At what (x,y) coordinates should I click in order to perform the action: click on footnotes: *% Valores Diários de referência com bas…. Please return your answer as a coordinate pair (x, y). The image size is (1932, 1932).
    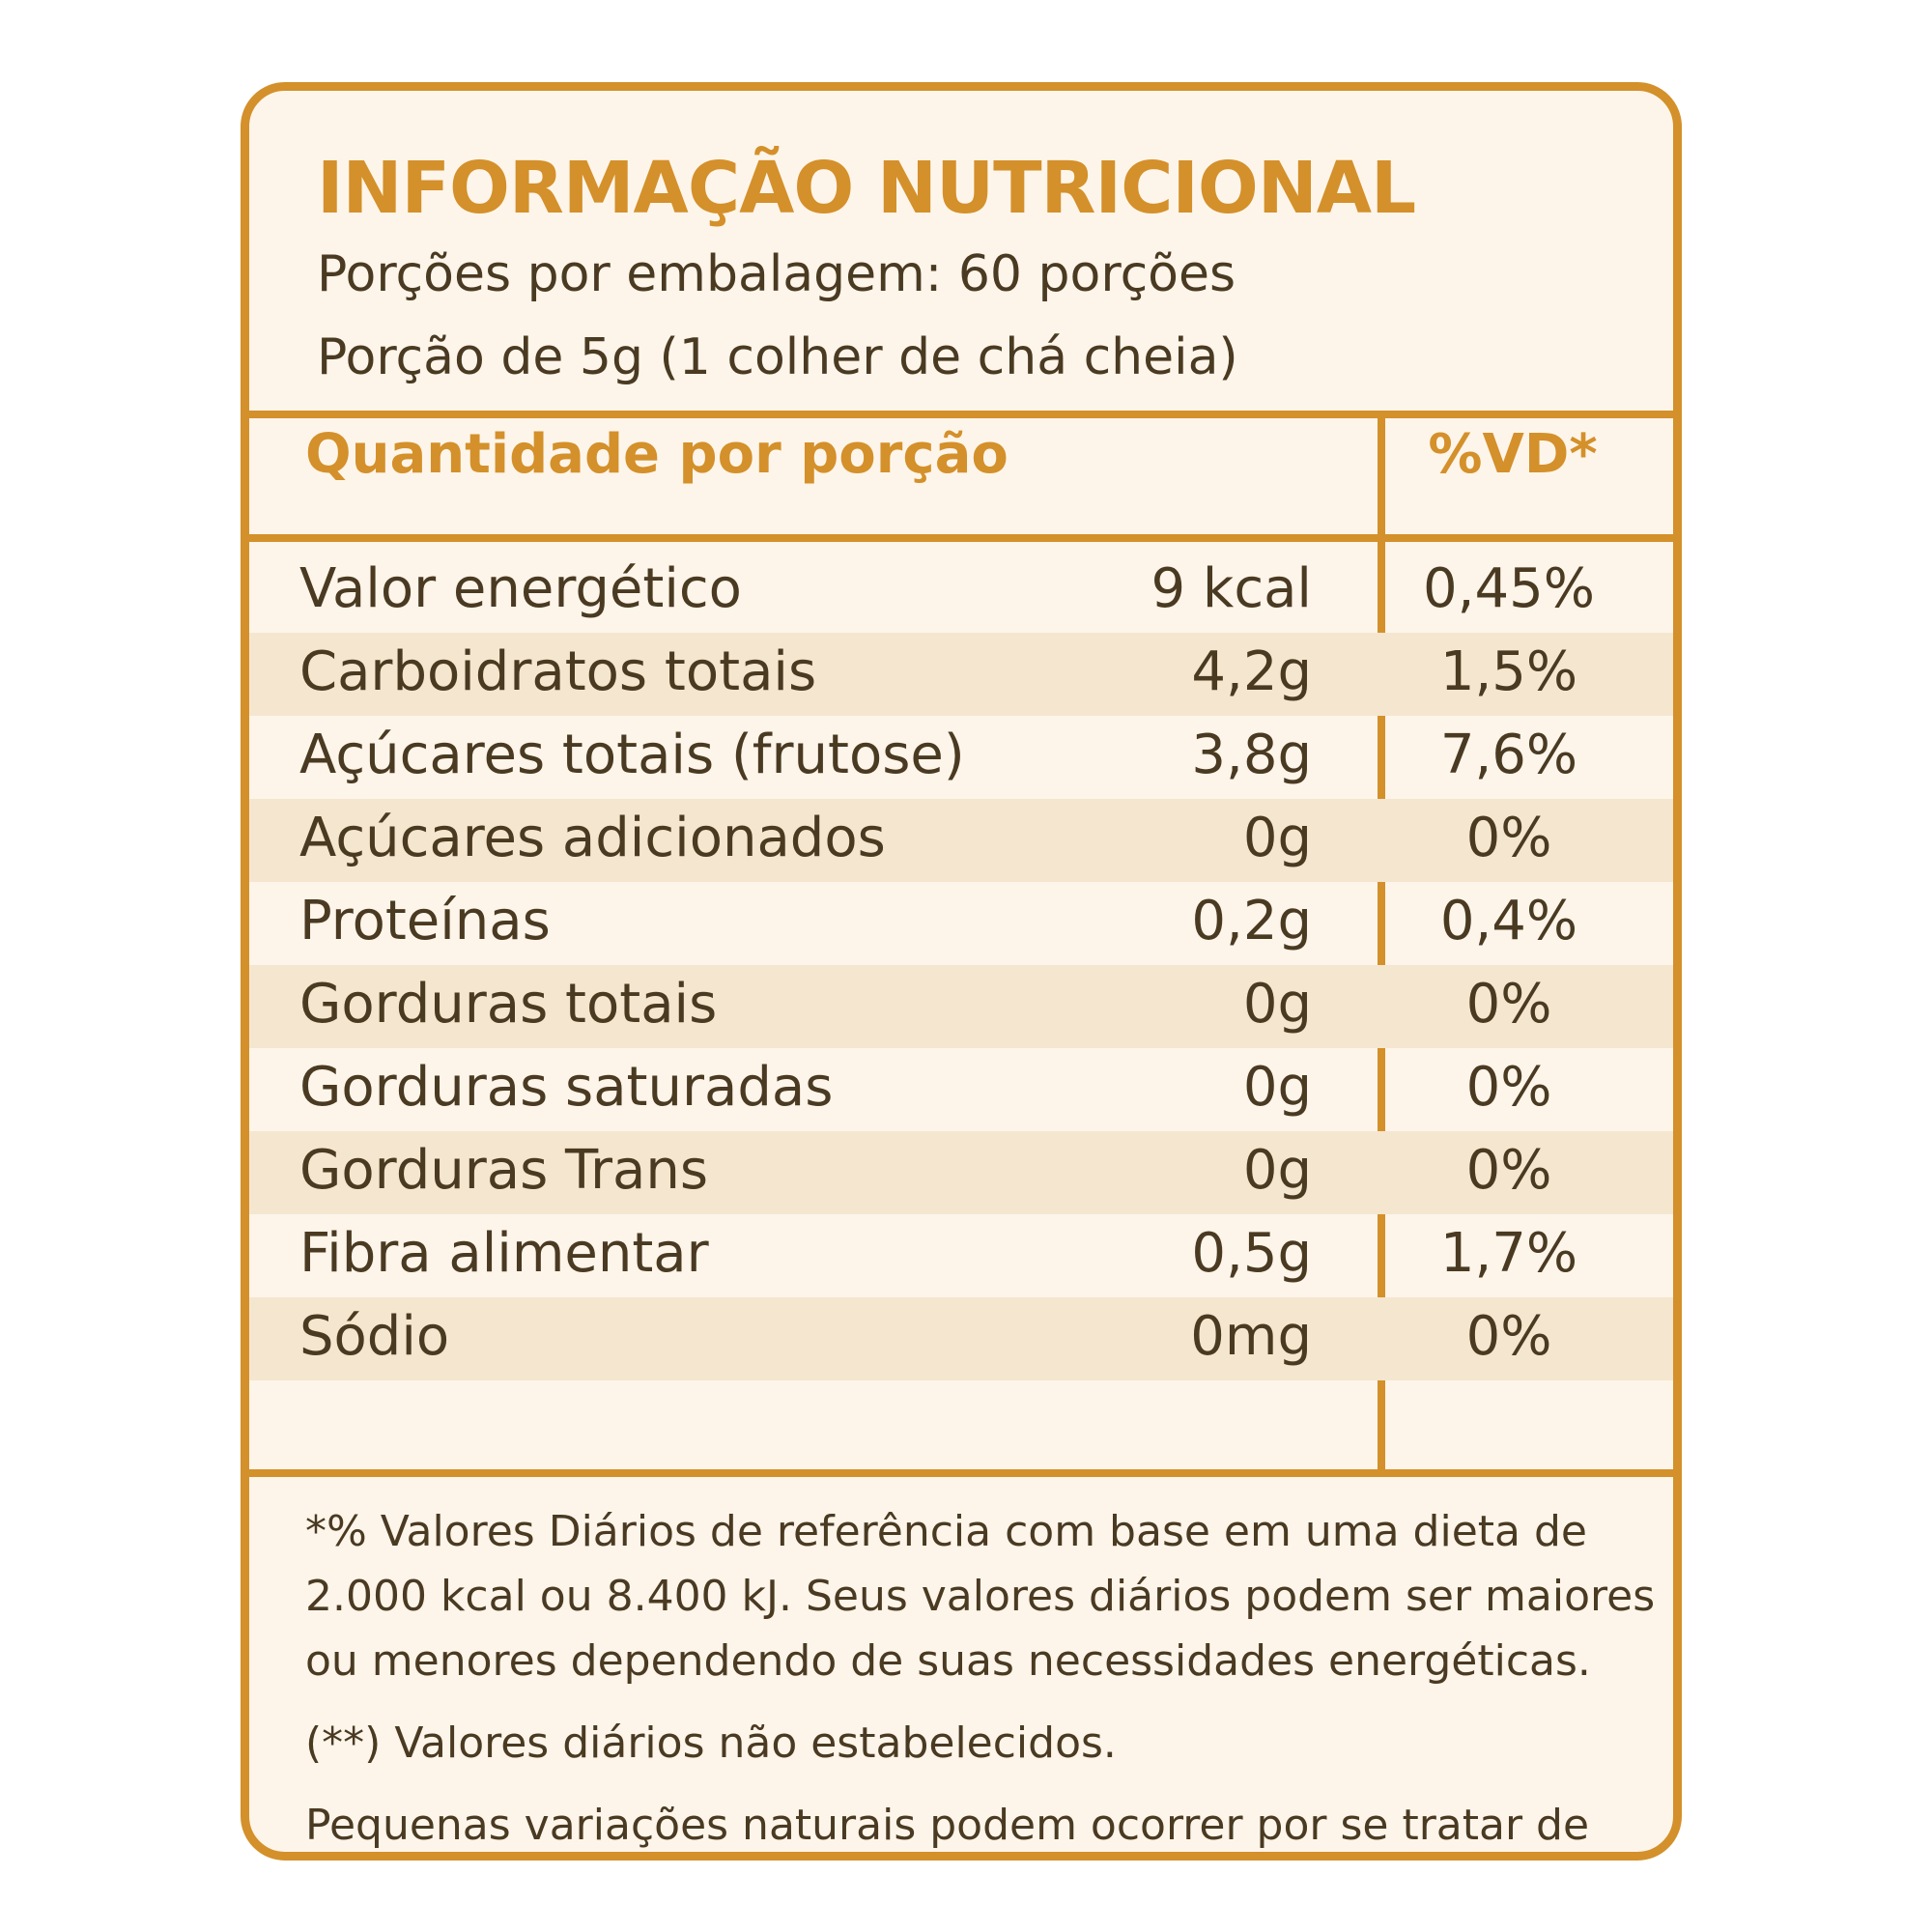
    Looking at the image, I should click on (981, 1675).